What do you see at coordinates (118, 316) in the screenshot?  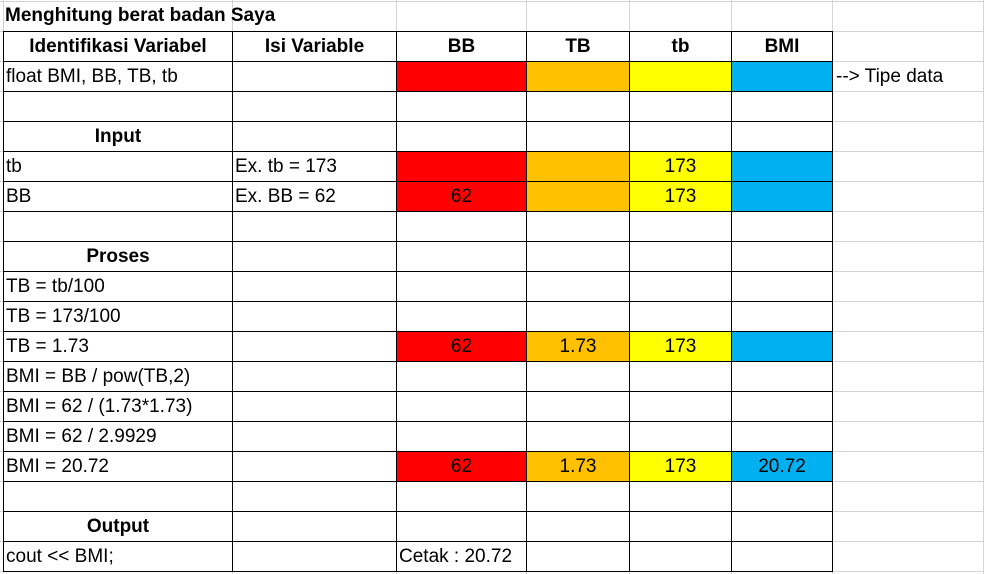 I see `cell-variable: TB = 173/100` at bounding box center [118, 316].